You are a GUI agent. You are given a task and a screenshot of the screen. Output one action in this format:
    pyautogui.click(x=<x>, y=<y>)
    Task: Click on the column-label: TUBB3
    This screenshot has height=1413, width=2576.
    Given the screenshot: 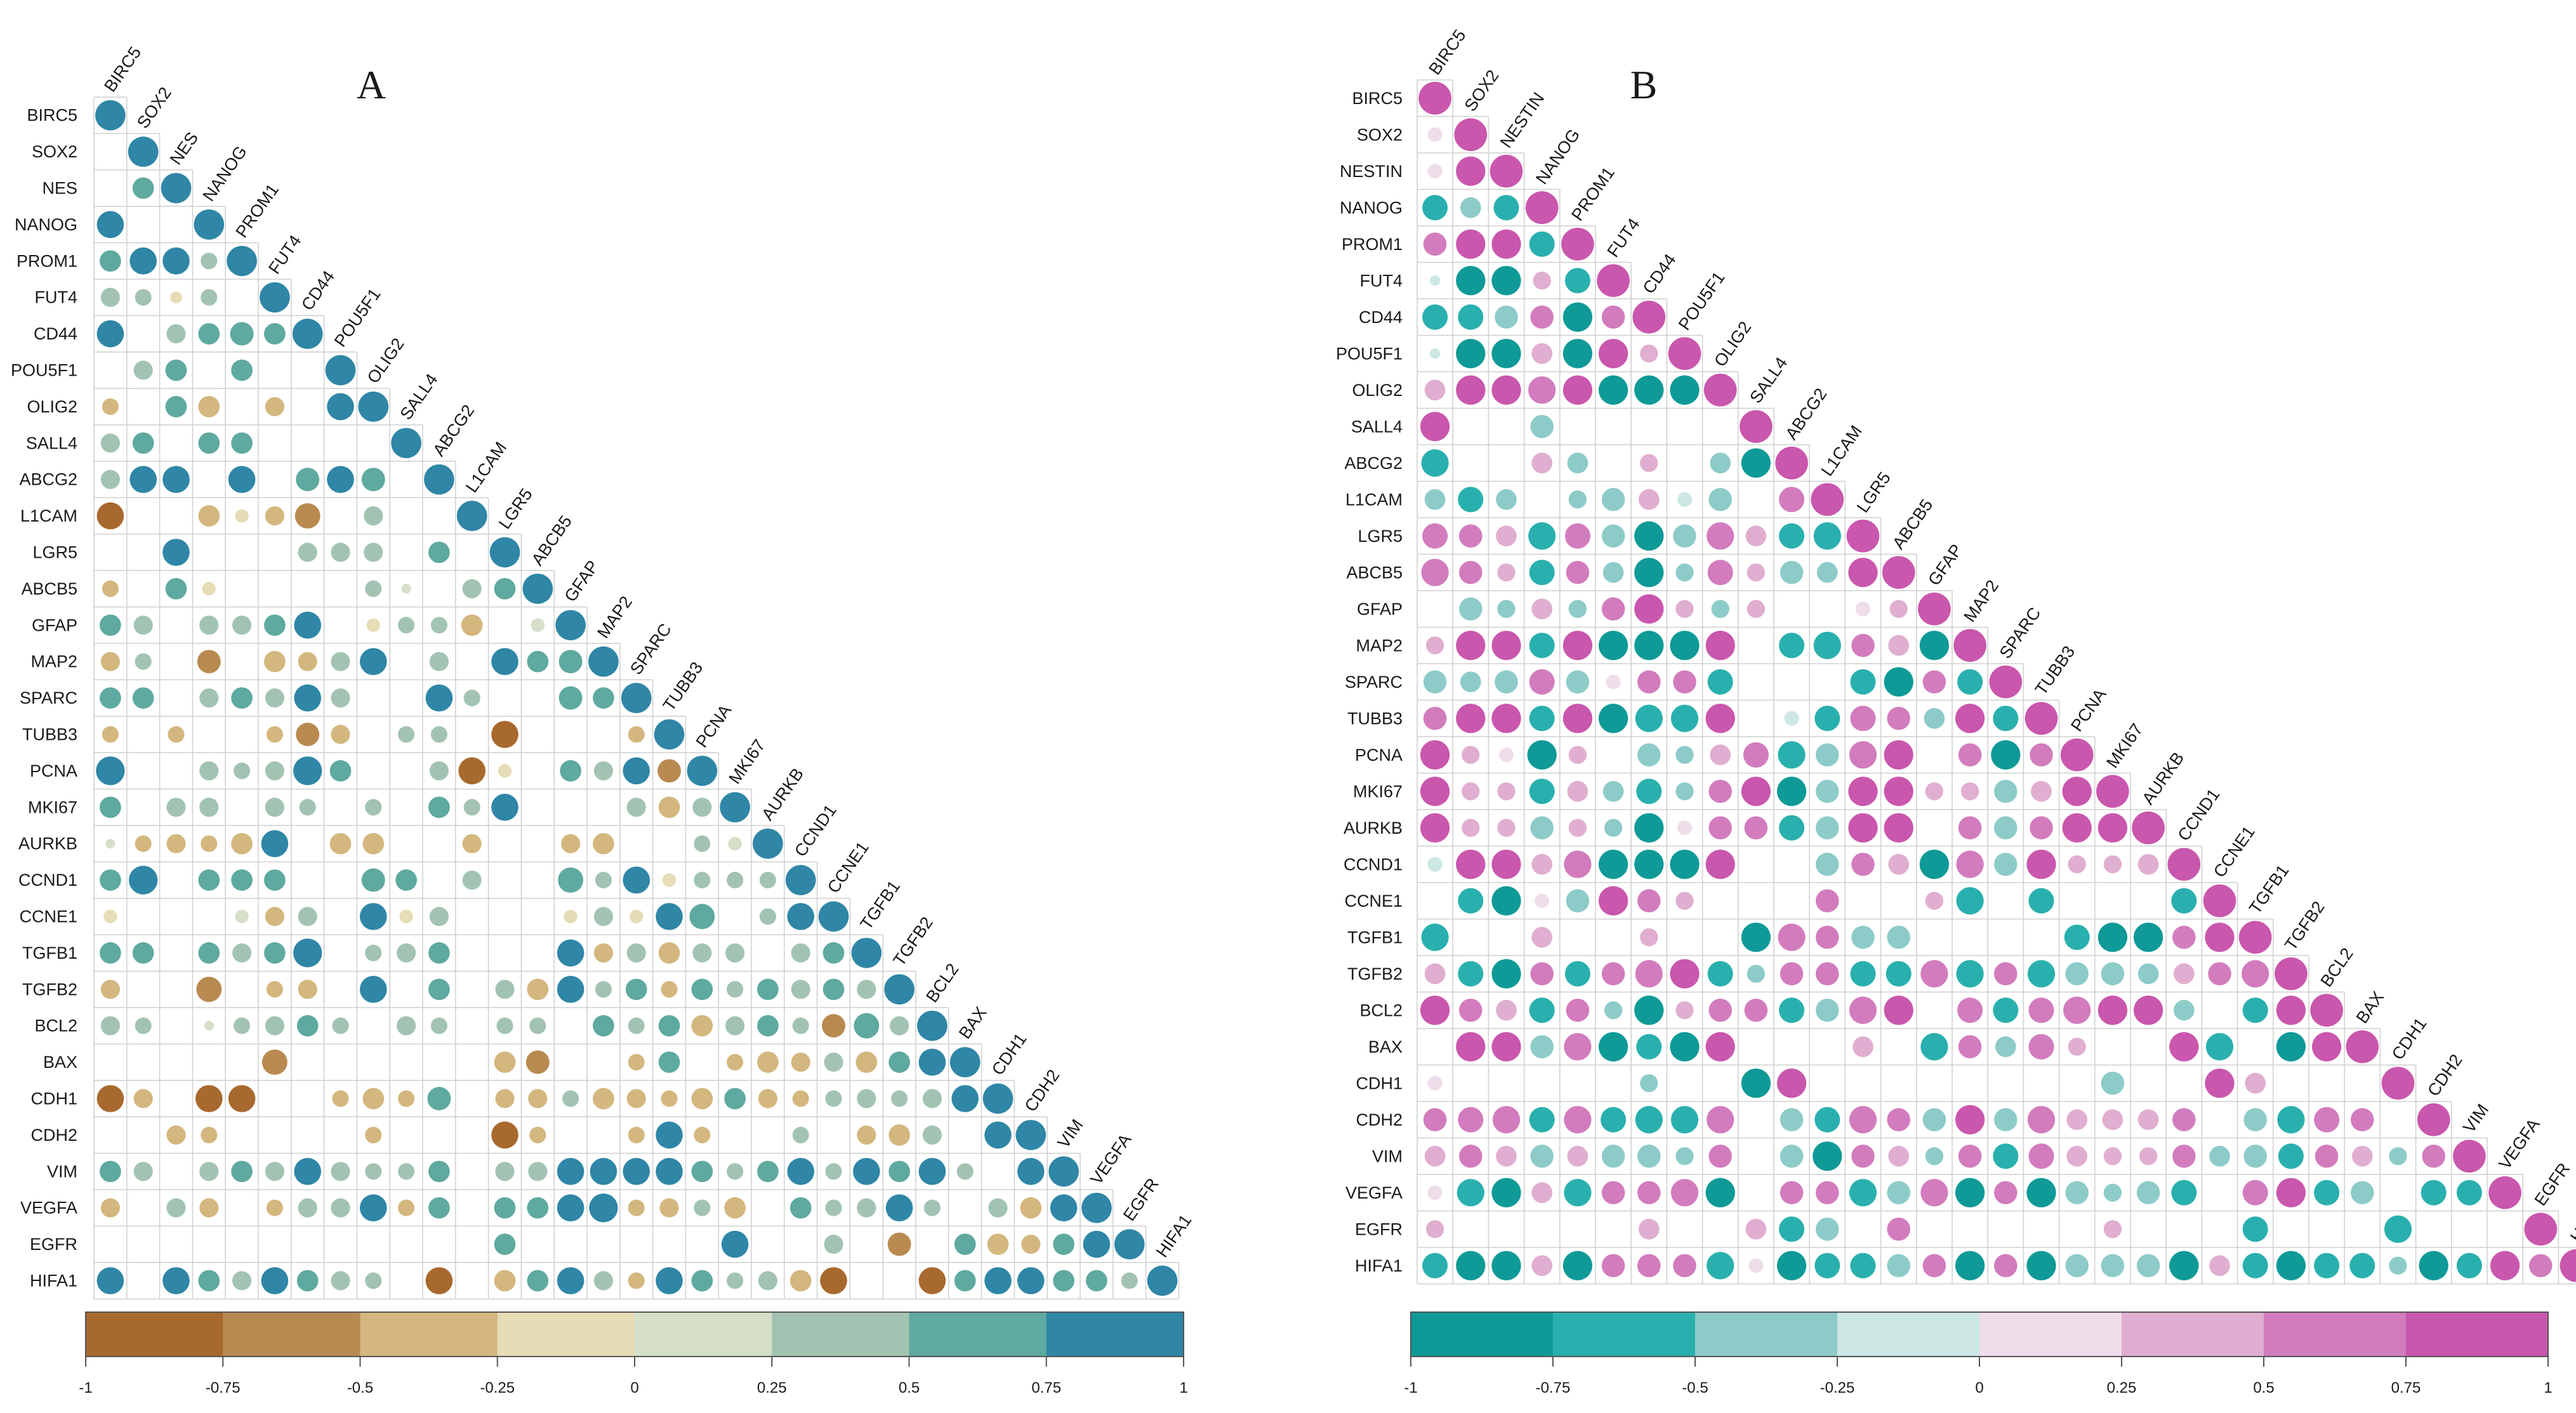 What is the action you would take?
    pyautogui.click(x=2054, y=670)
    